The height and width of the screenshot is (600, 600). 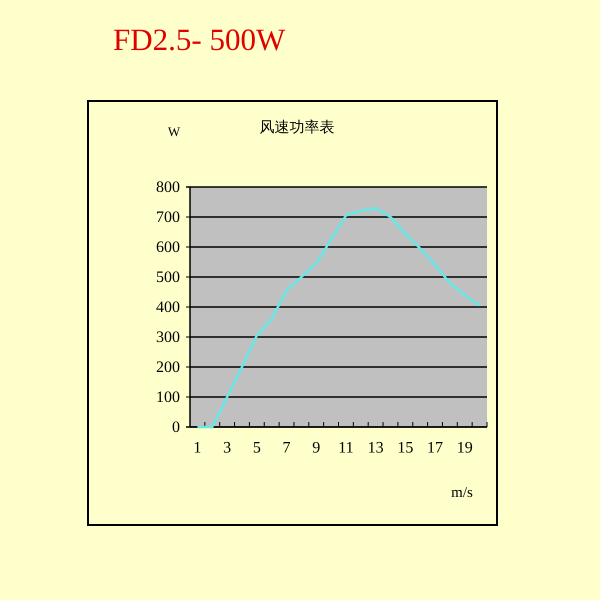 I want to click on x-tick-label: 5, so click(x=256, y=447).